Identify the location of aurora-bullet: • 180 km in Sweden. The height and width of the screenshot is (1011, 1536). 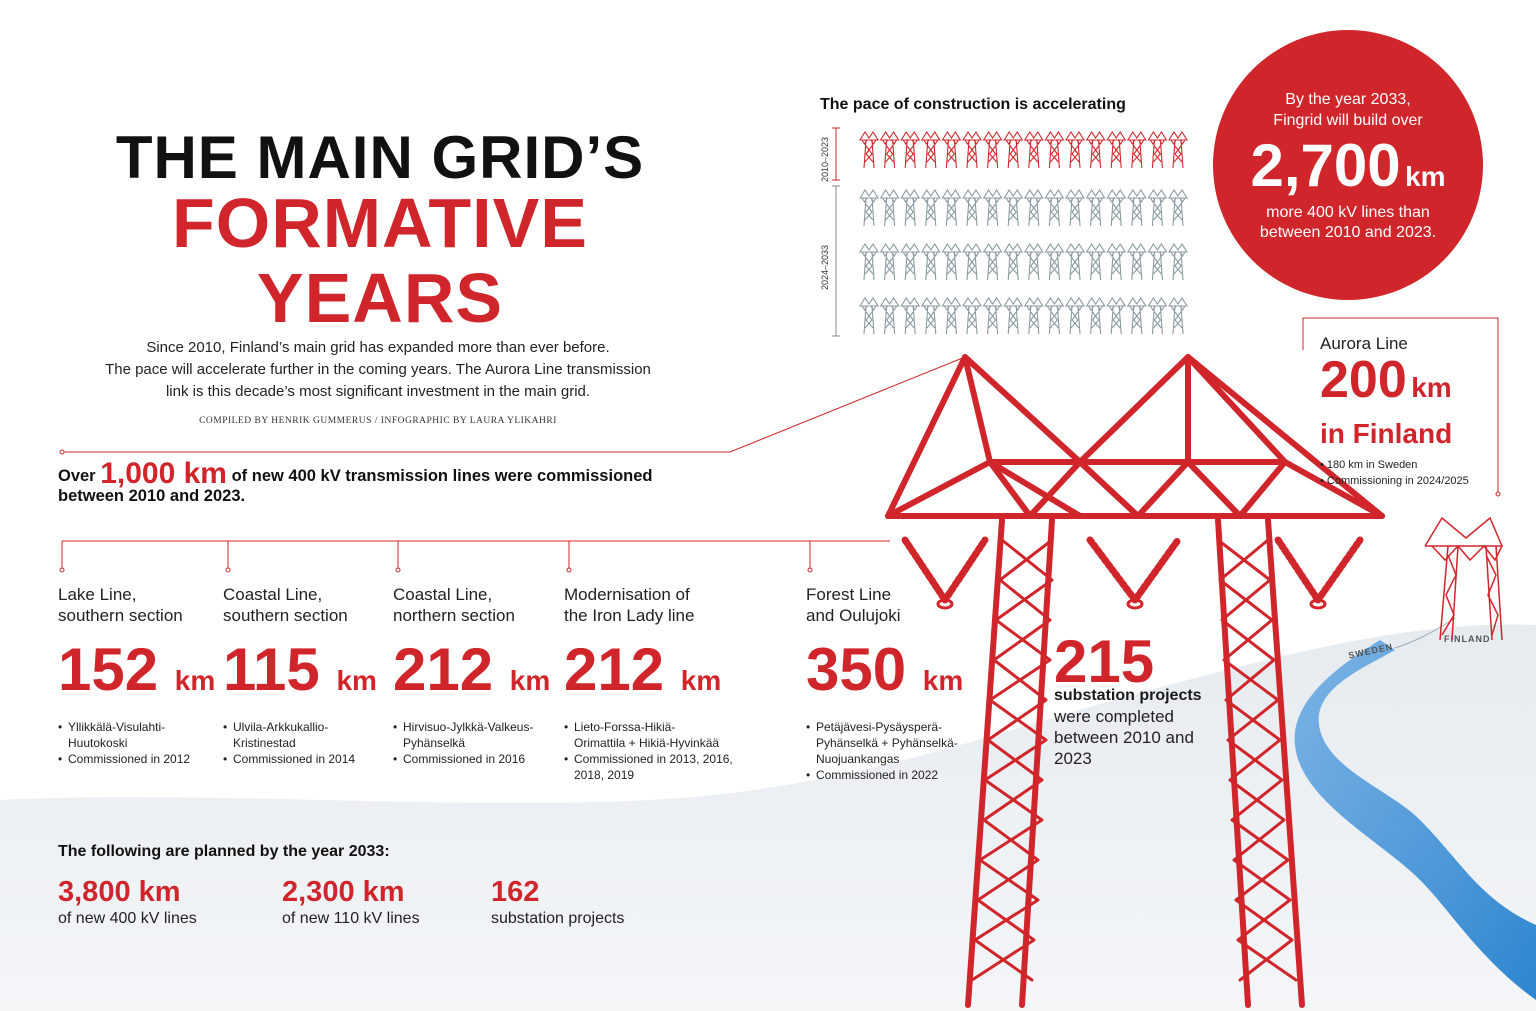
(1369, 465).